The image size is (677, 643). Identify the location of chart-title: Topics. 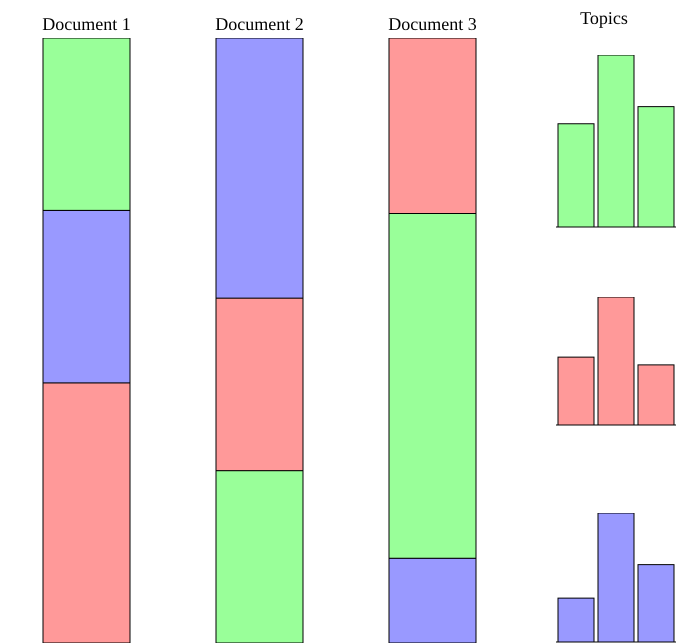
(604, 18).